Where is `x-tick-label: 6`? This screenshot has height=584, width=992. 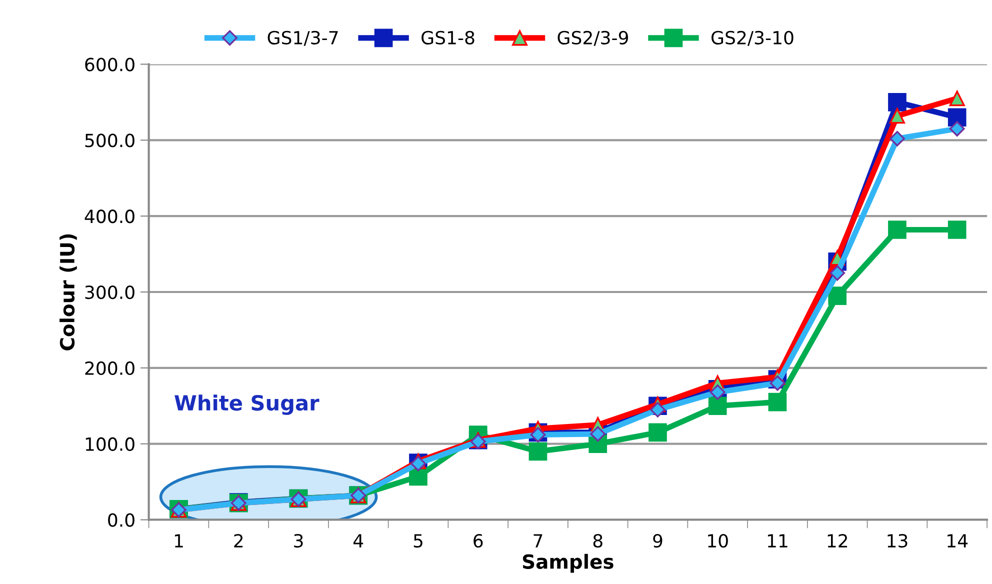
x-tick-label: 6 is located at coordinates (478, 541).